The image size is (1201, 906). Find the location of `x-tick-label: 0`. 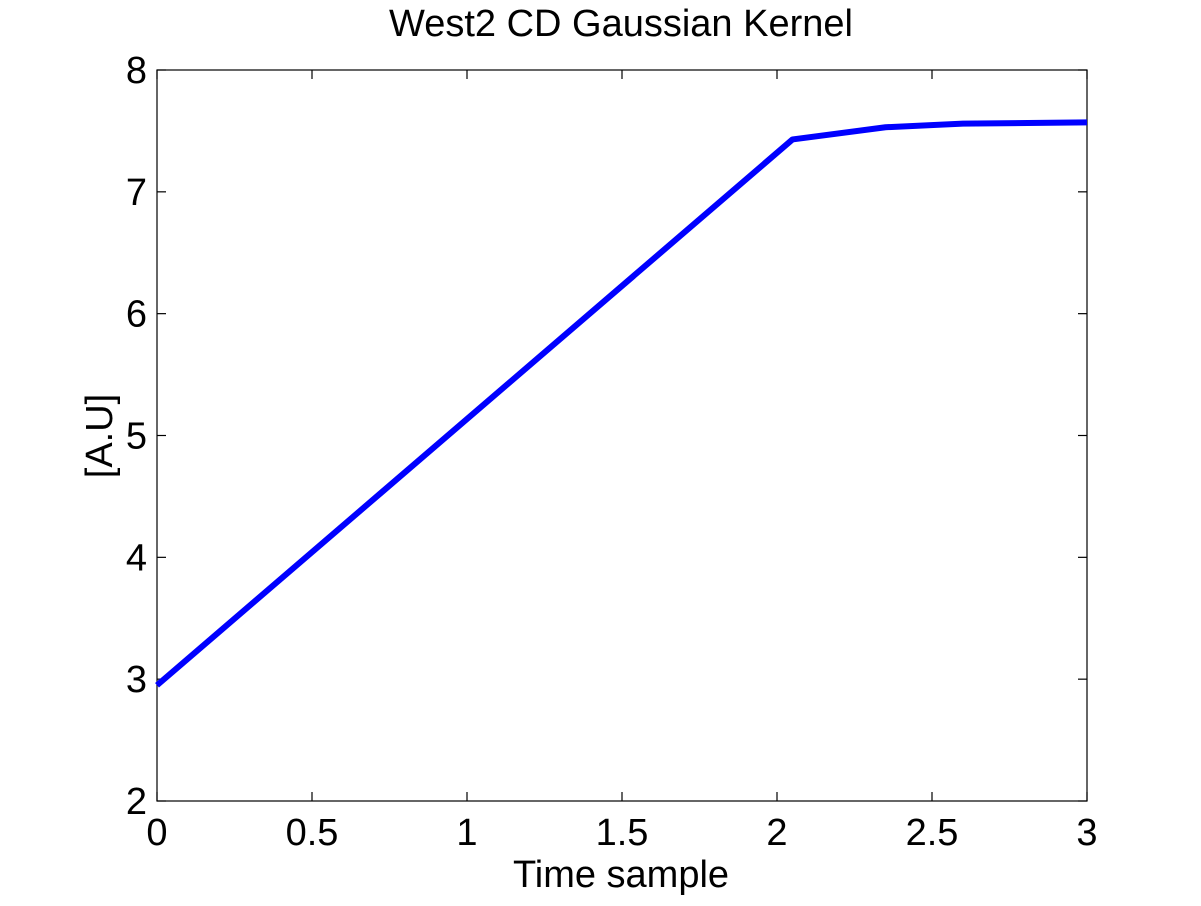

x-tick-label: 0 is located at coordinates (156, 833).